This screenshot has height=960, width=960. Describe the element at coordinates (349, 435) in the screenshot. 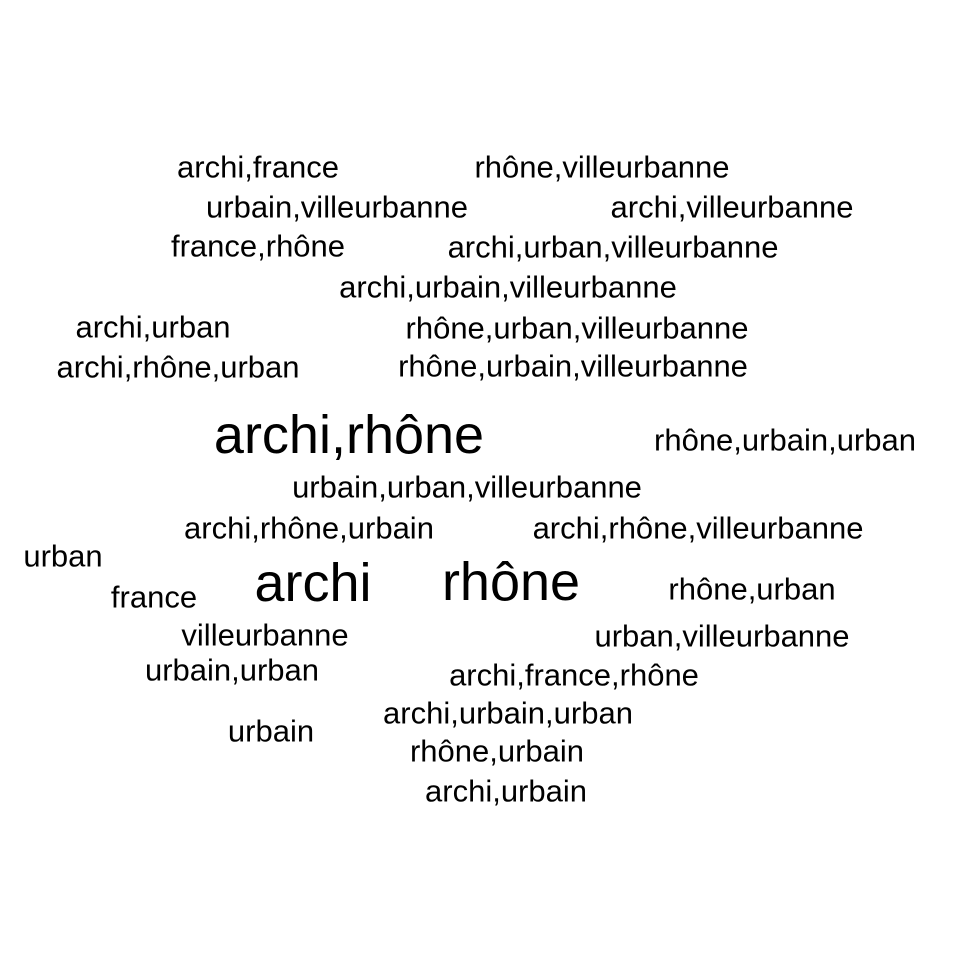

I see `word-archi-rhone: archi,rhône` at that location.